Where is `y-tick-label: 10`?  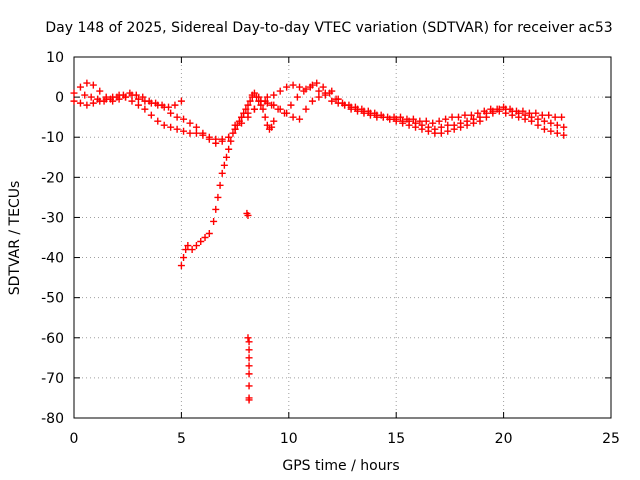 y-tick-label: 10 is located at coordinates (55, 58).